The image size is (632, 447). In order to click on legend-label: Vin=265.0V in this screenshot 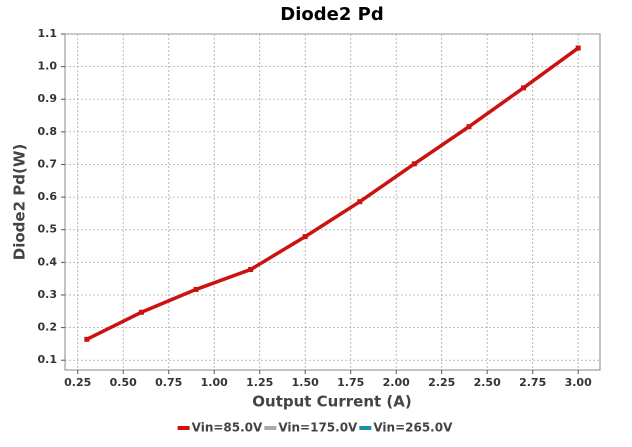, I will do `click(413, 428)`.